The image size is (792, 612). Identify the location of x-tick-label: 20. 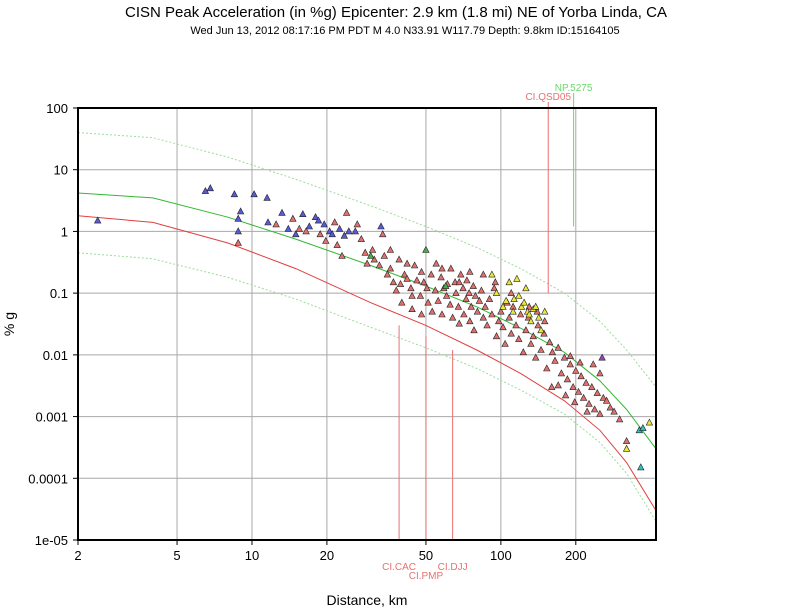
(327, 555).